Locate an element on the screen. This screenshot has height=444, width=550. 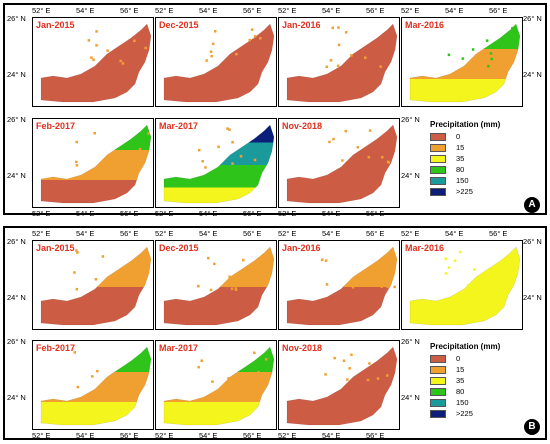
precip-map: Jan-2015 is located at coordinates (93, 285).